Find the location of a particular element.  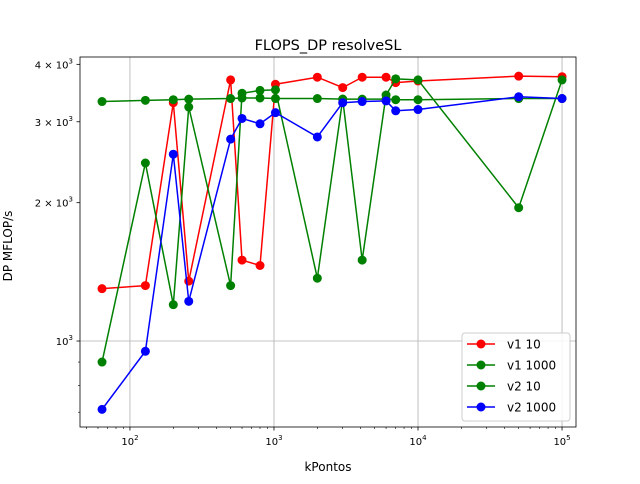

legend-label: v1 1000 is located at coordinates (531, 366).